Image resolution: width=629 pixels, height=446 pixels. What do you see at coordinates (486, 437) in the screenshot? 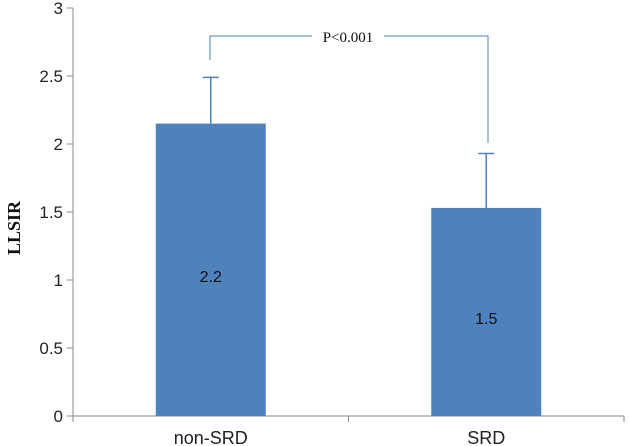
I see `category-label: SRD` at bounding box center [486, 437].